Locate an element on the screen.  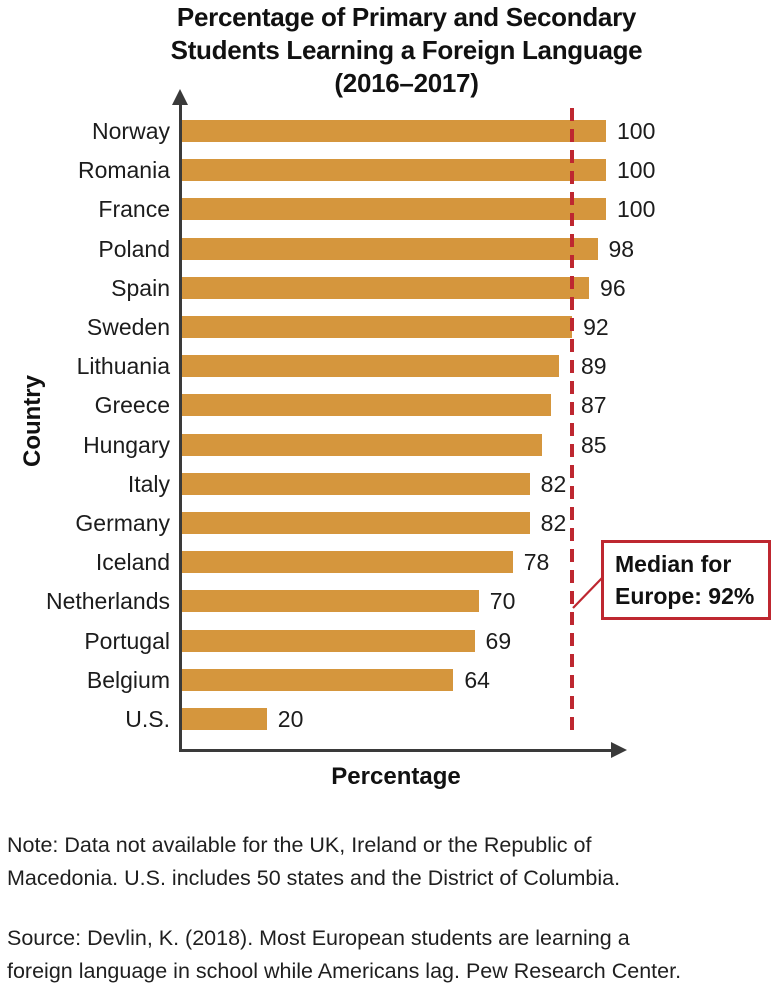
chart-title-line2: Students Learning a Foreign Language is located at coordinates (406, 50).